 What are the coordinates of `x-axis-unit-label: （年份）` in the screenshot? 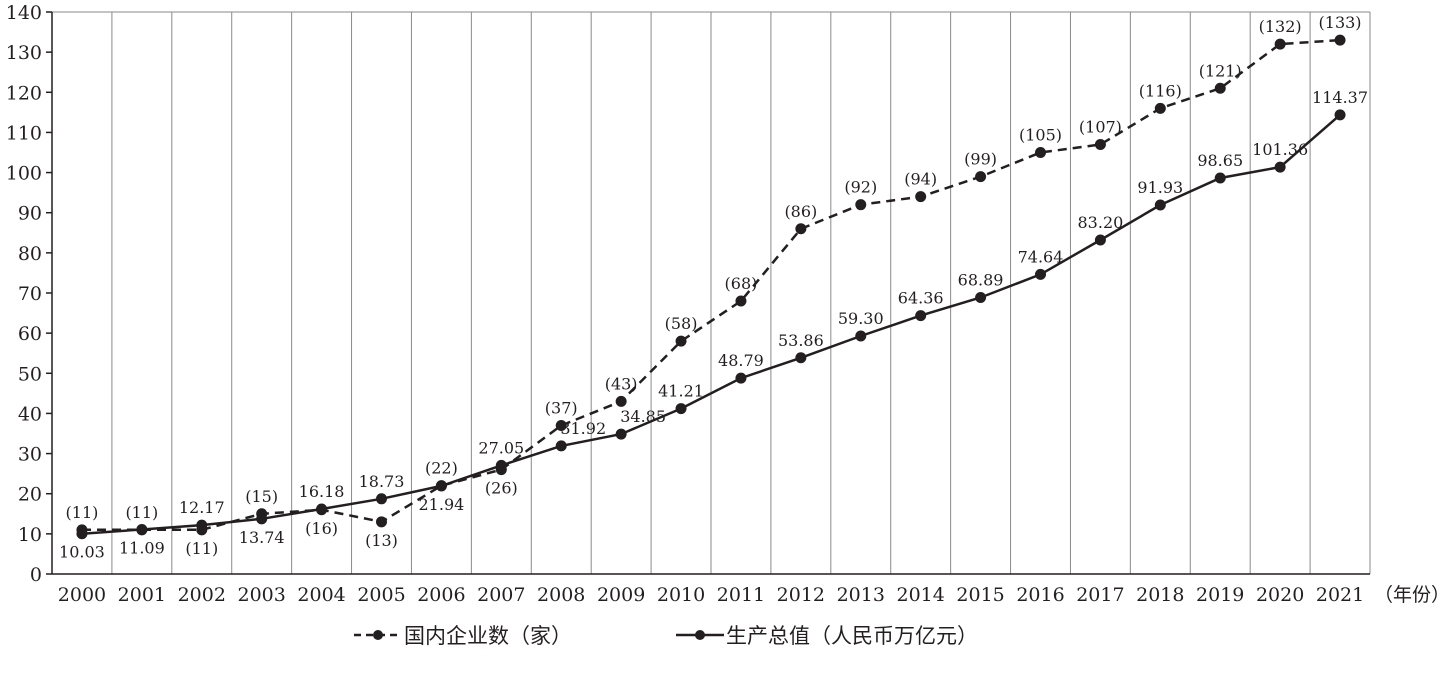 It's located at (1412, 595).